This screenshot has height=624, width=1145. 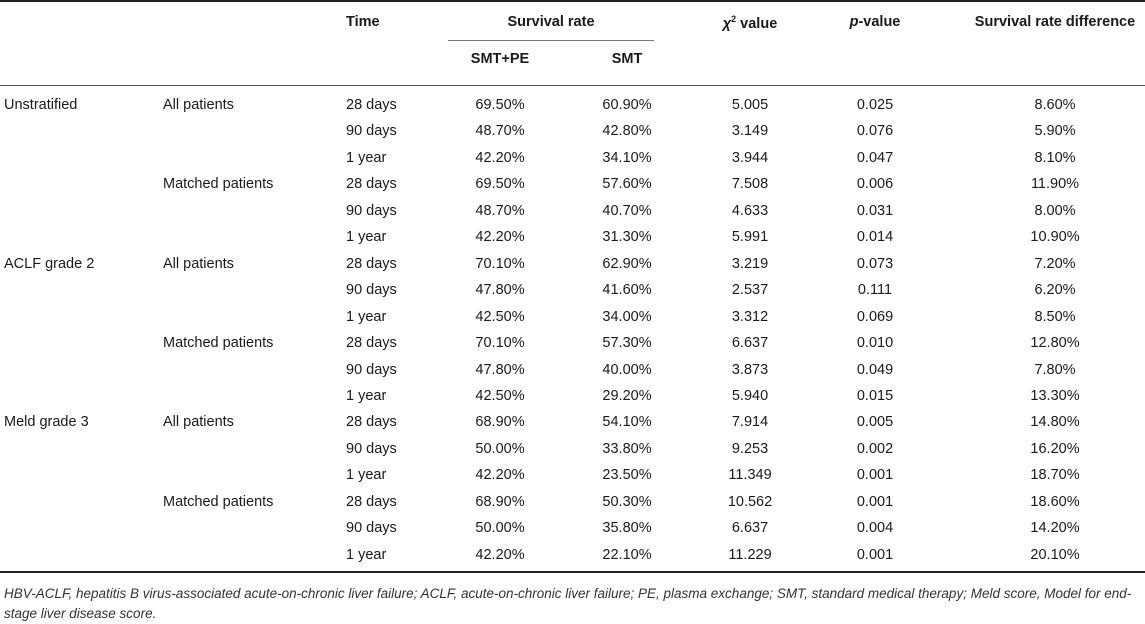 What do you see at coordinates (500, 59) in the screenshot?
I see `header-smt-pe: SMT+PE` at bounding box center [500, 59].